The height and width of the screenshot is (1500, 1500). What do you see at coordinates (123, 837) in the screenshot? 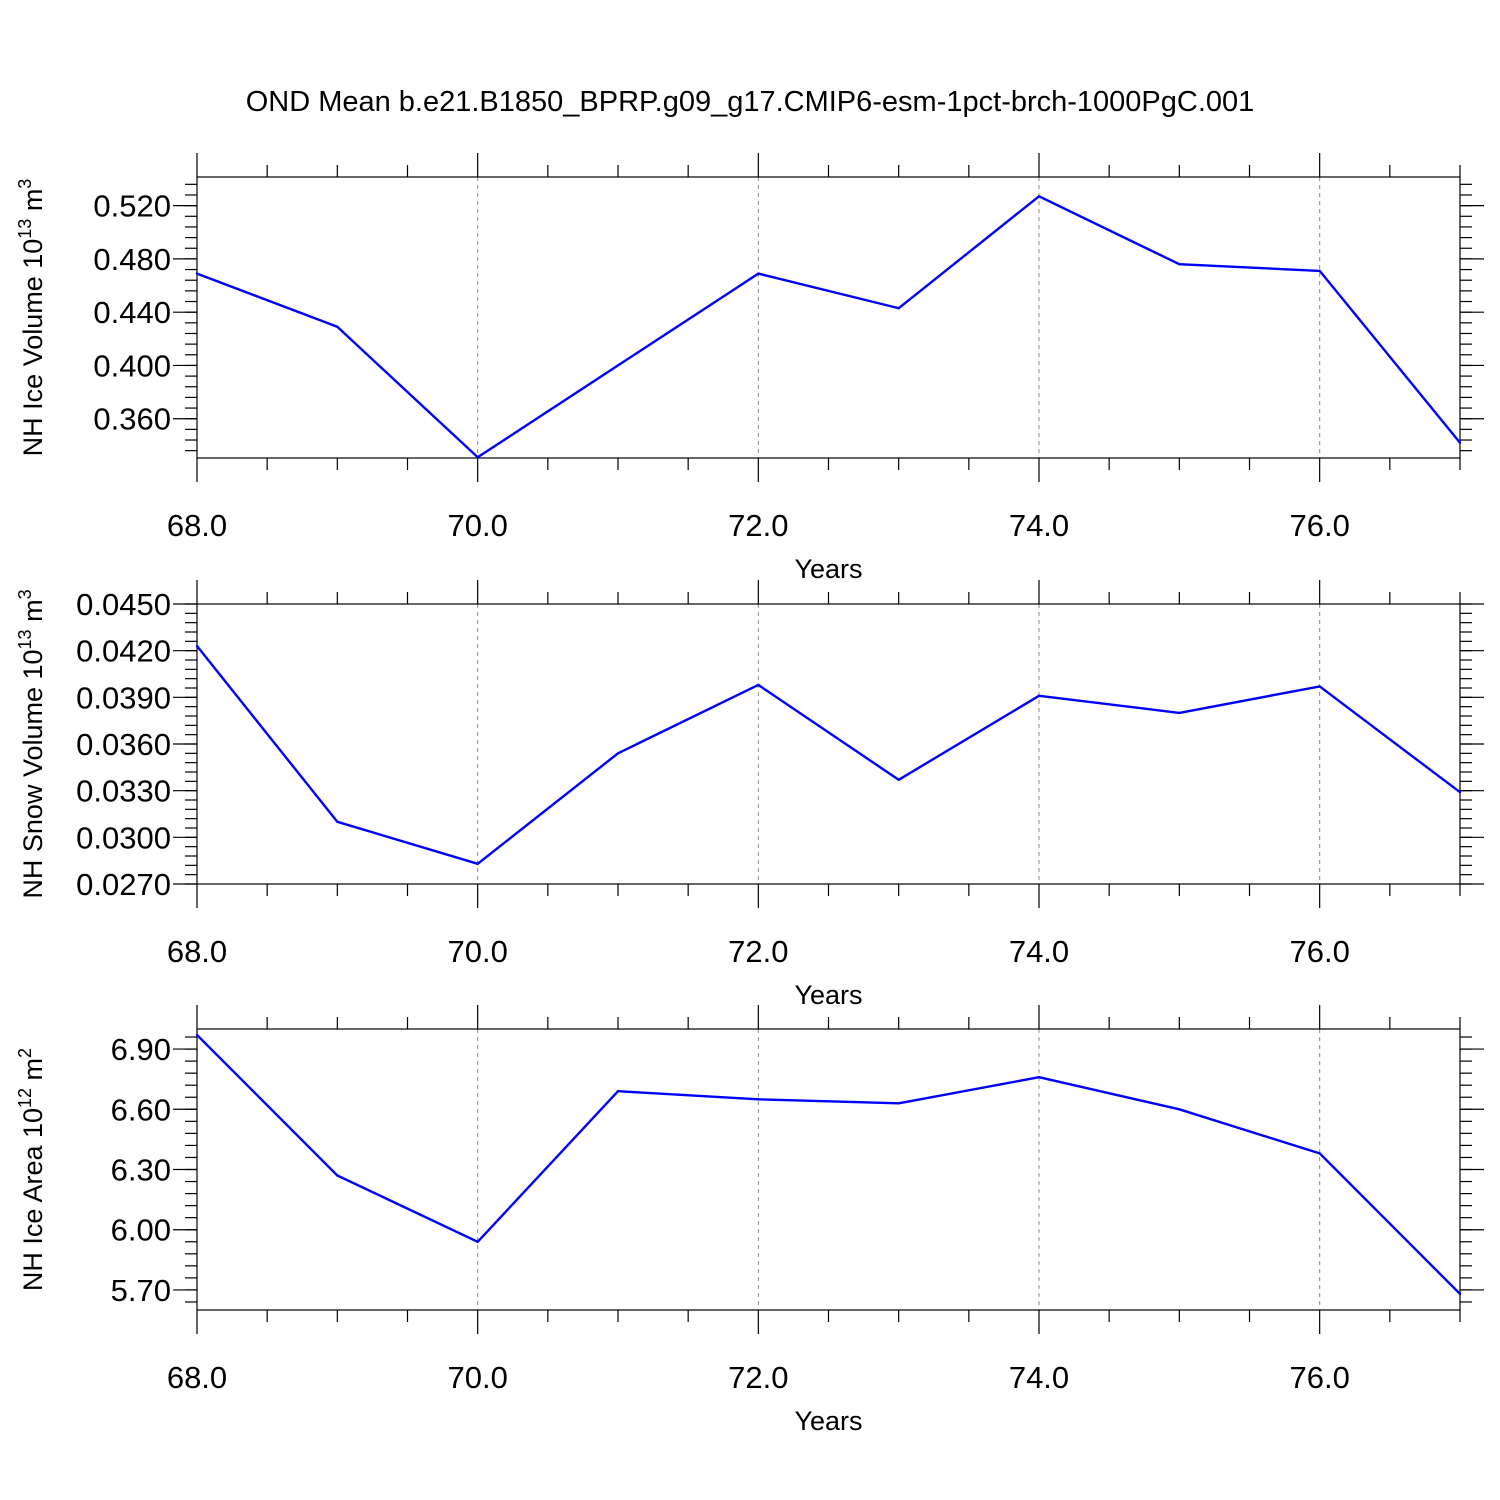
I see `y-tick-label: 0.0300` at bounding box center [123, 837].